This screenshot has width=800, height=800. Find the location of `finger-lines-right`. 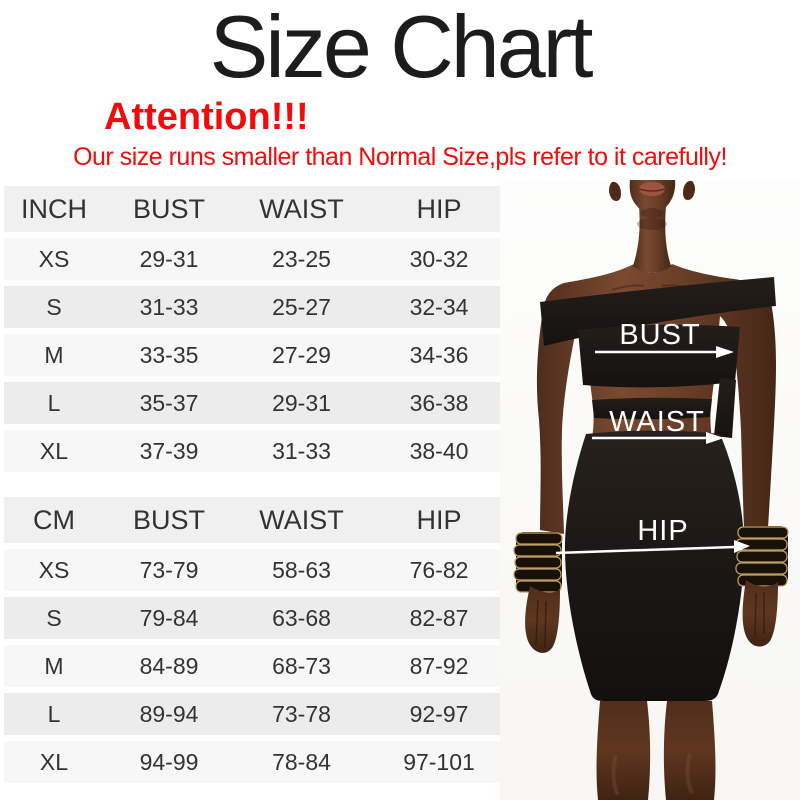

finger-lines-right is located at coordinates (759, 615).